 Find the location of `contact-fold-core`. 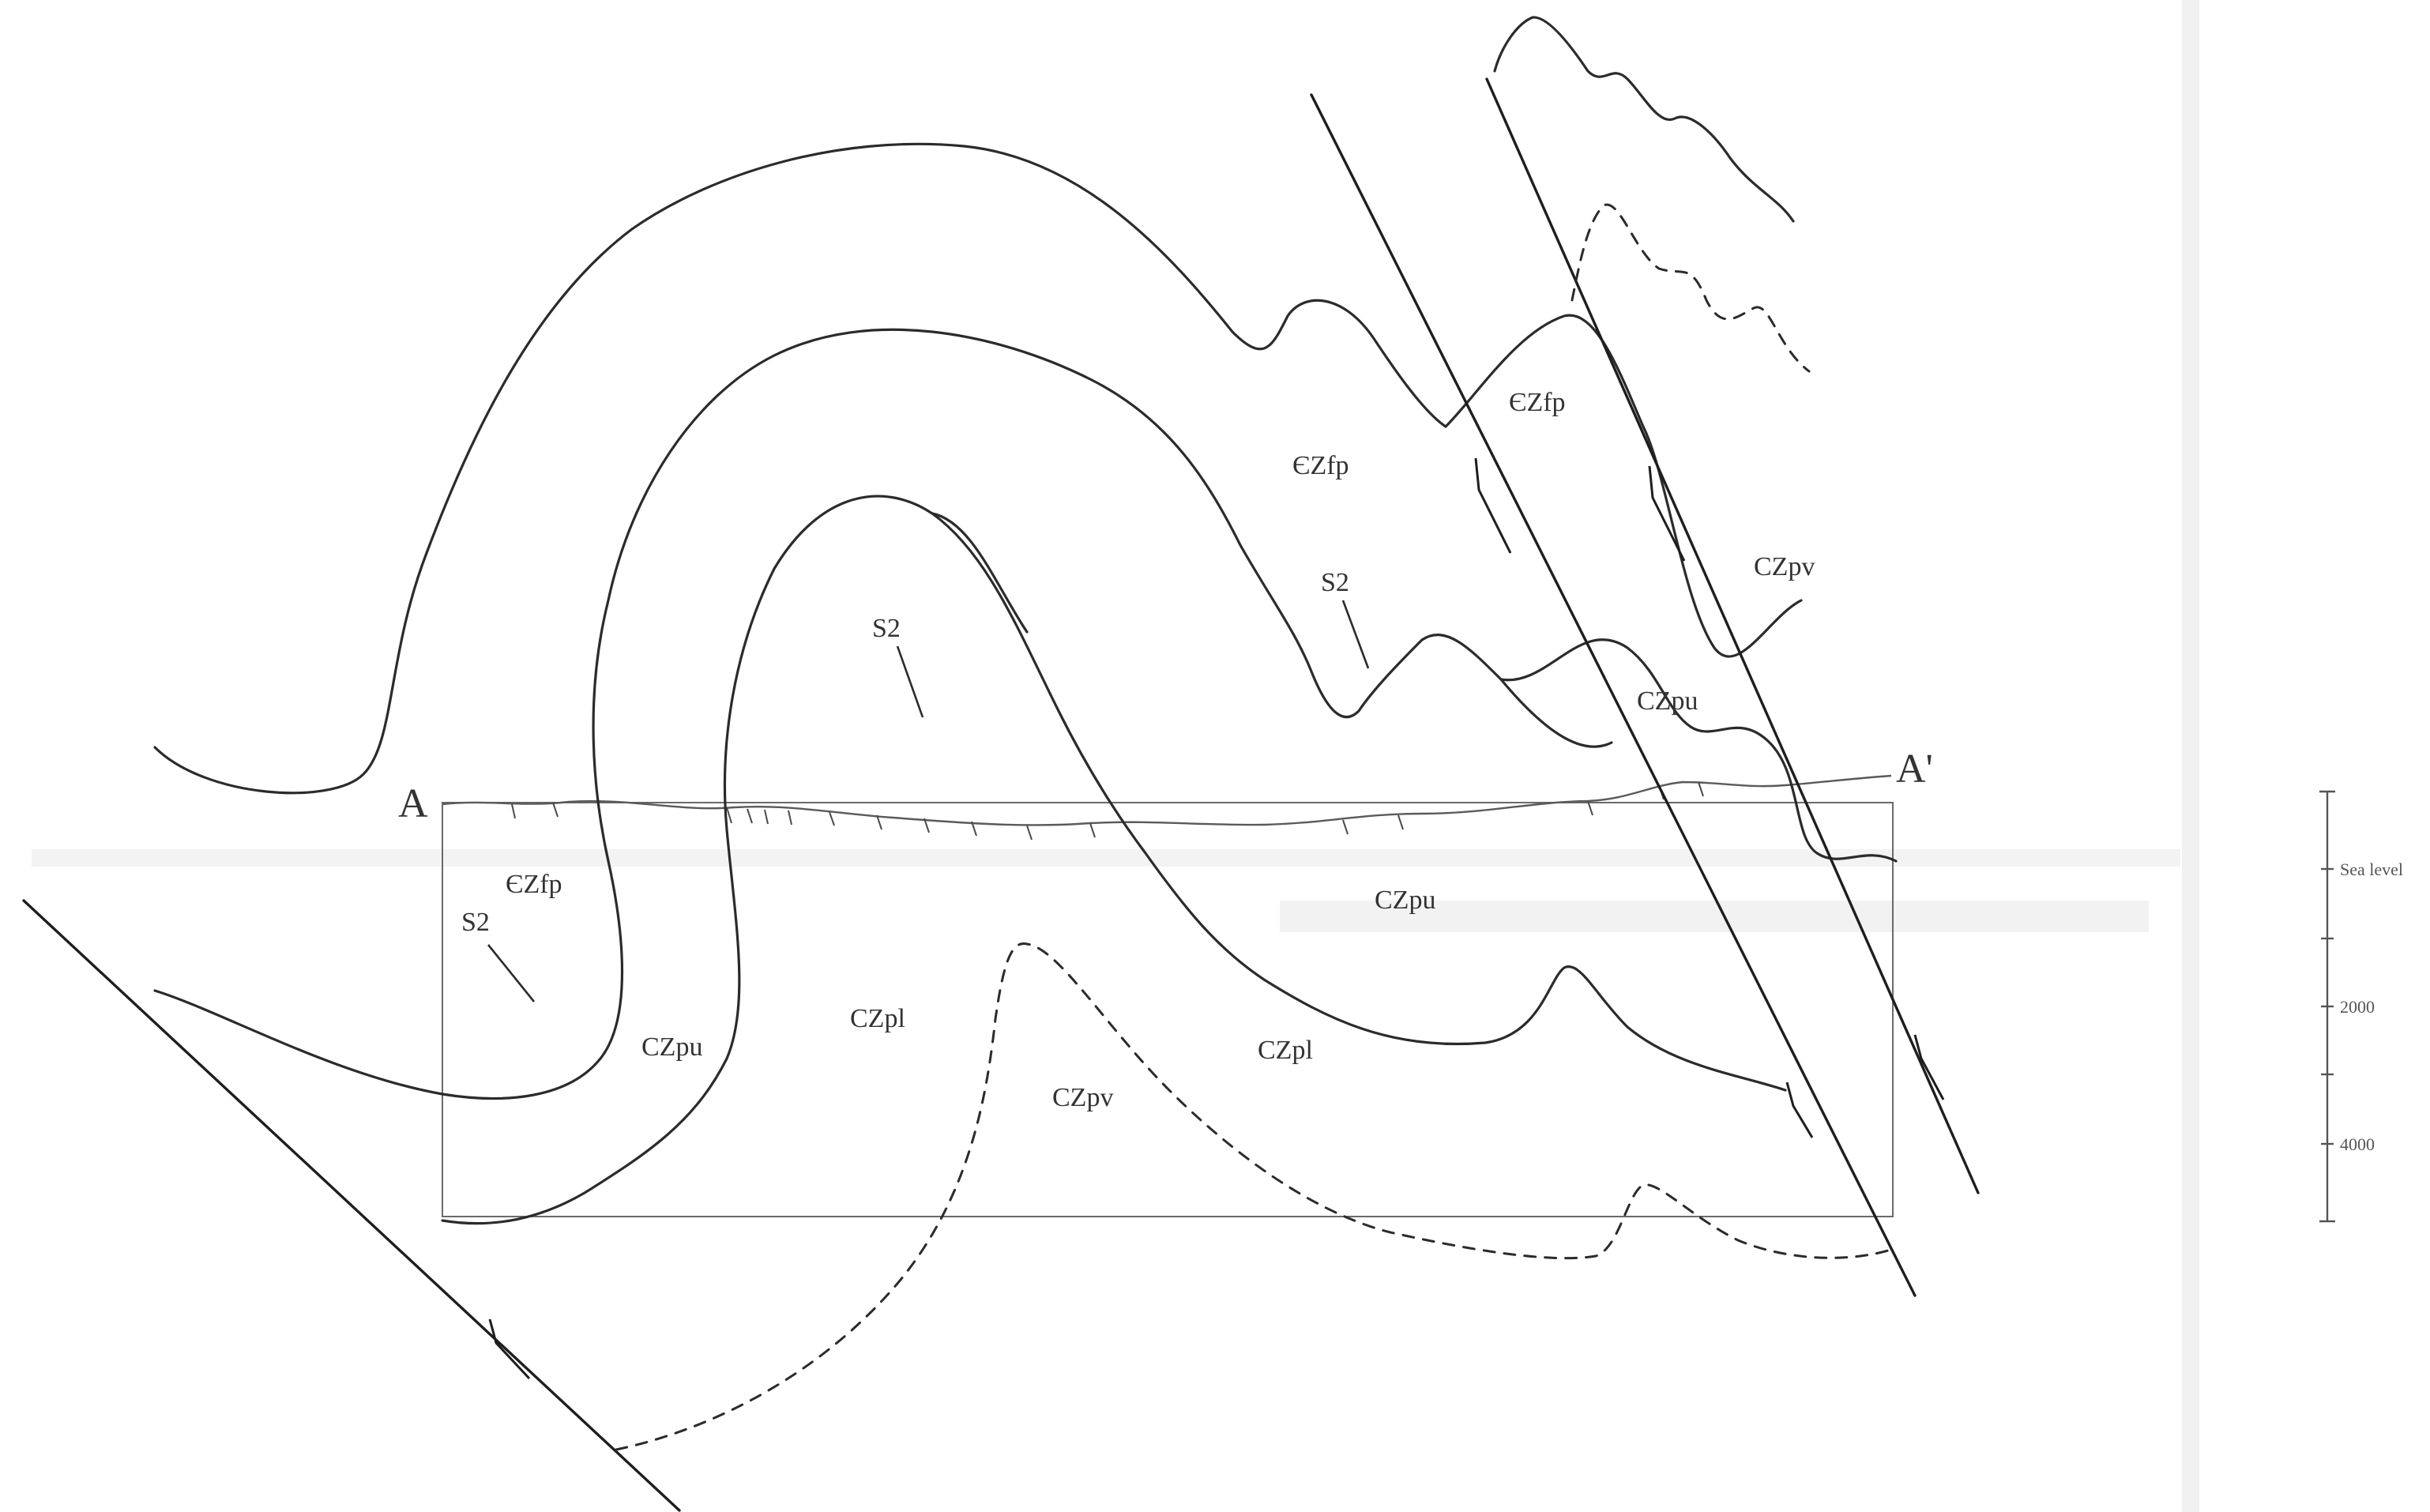

contact-fold-core is located at coordinates (980, 573).